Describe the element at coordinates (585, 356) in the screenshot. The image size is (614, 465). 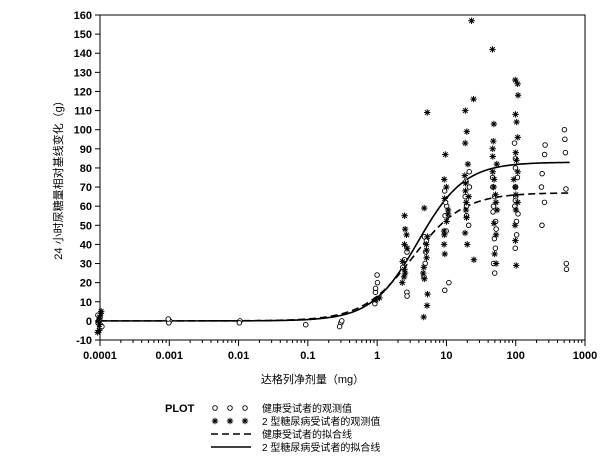
I see `x-tick-label: 1000` at that location.